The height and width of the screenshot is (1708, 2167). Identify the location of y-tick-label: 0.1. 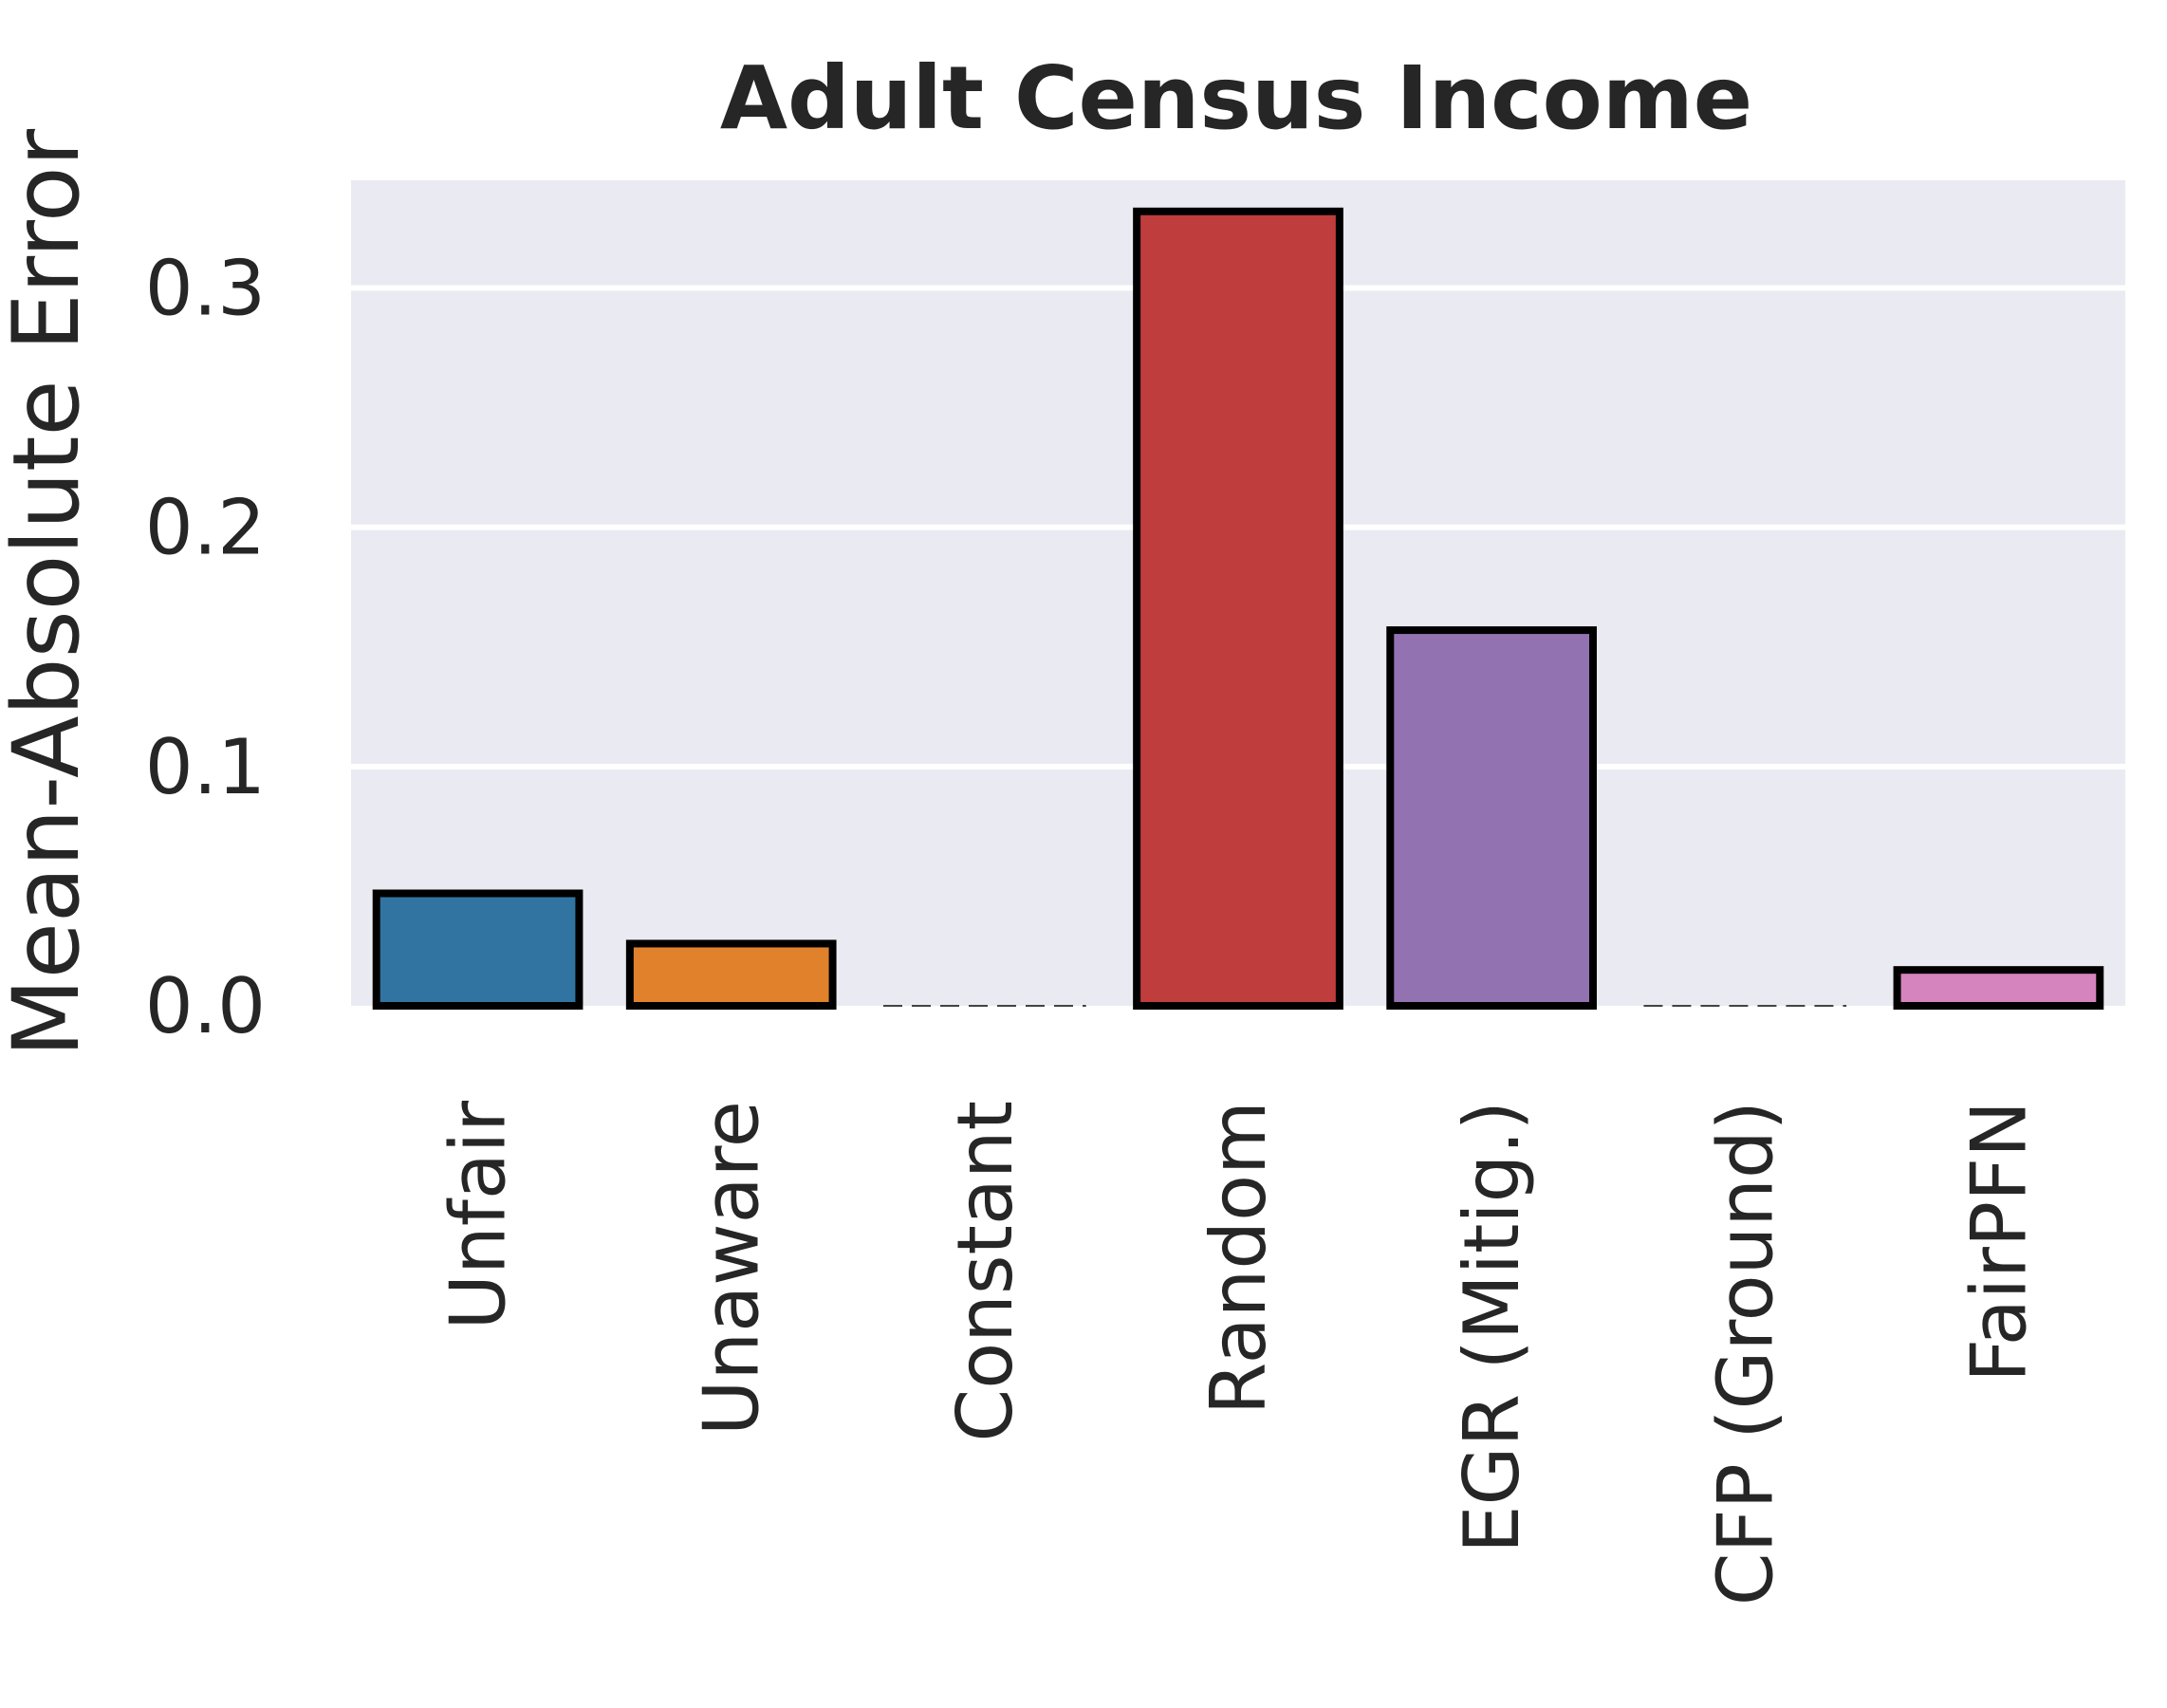
(205, 767).